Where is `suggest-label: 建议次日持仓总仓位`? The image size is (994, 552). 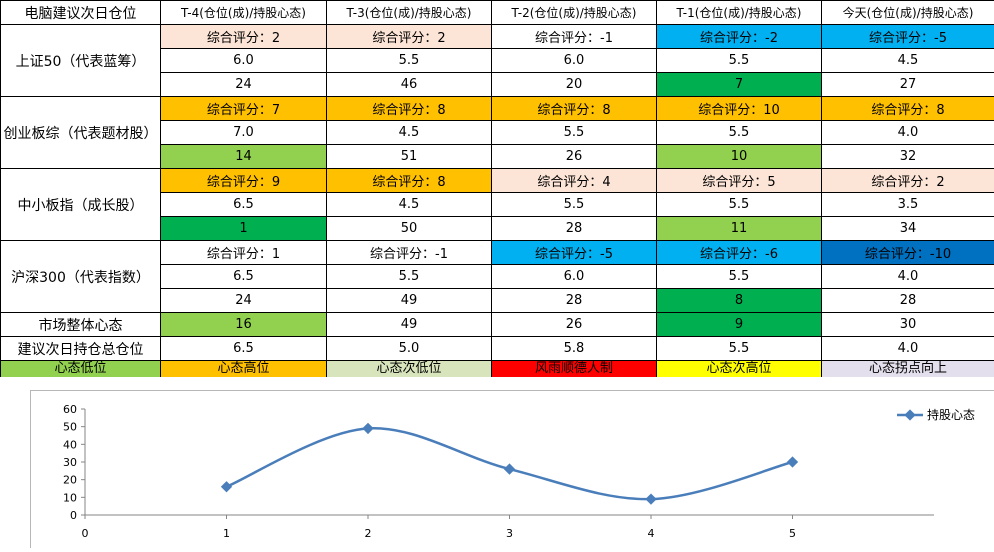 suggest-label: 建议次日持仓总仓位 is located at coordinates (81, 349).